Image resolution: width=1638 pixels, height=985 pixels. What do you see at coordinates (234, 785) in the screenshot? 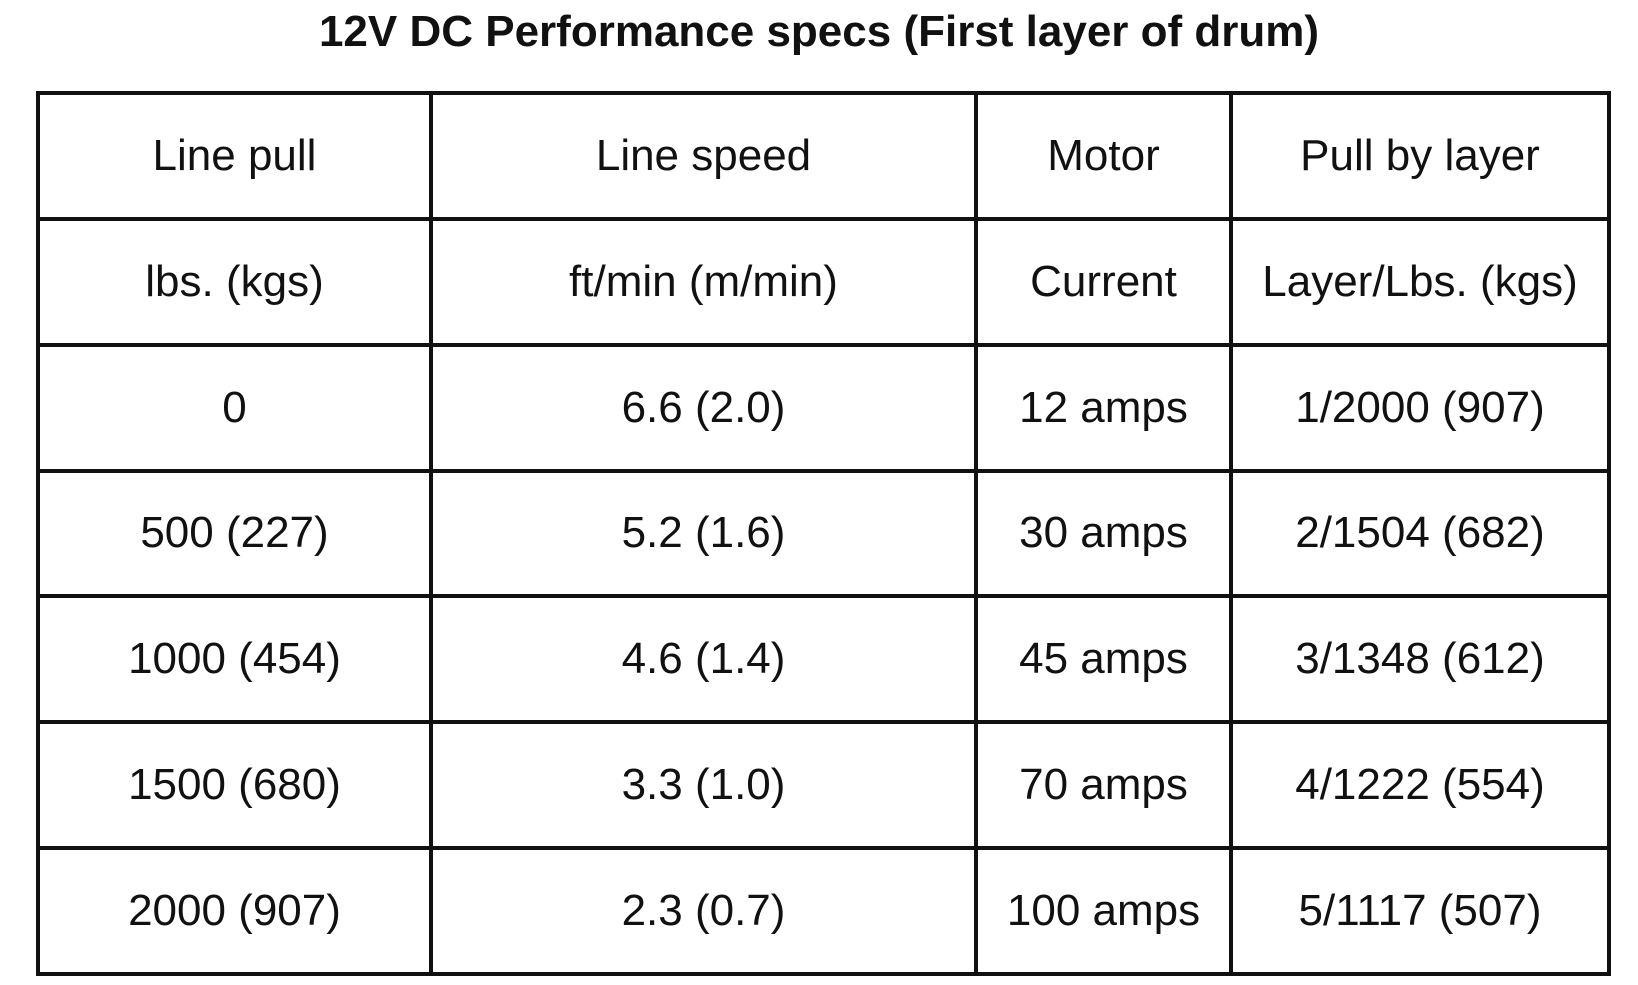
I see `cell-line-pull: 1500 (680)` at bounding box center [234, 785].